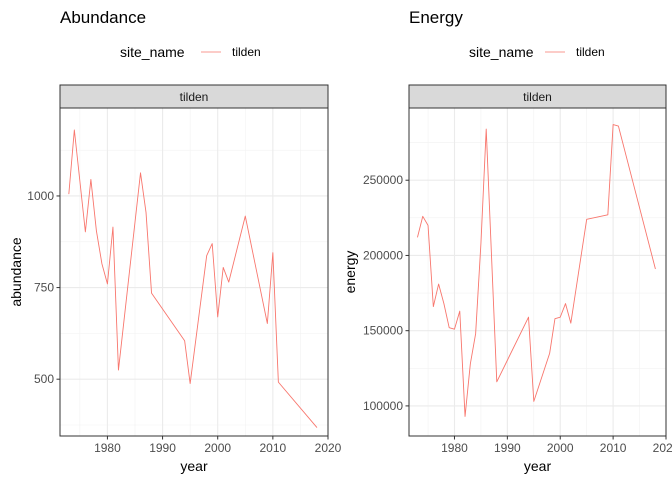 Image resolution: width=672 pixels, height=480 pixels. I want to click on energy-chart-title: Energy, so click(436, 17).